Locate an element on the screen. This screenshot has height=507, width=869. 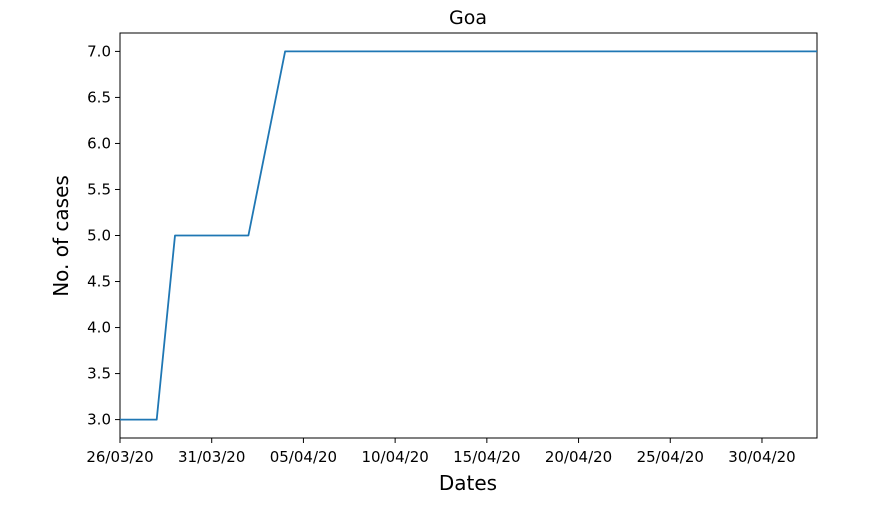
y-tick-label: 7.0 is located at coordinates (99, 51).